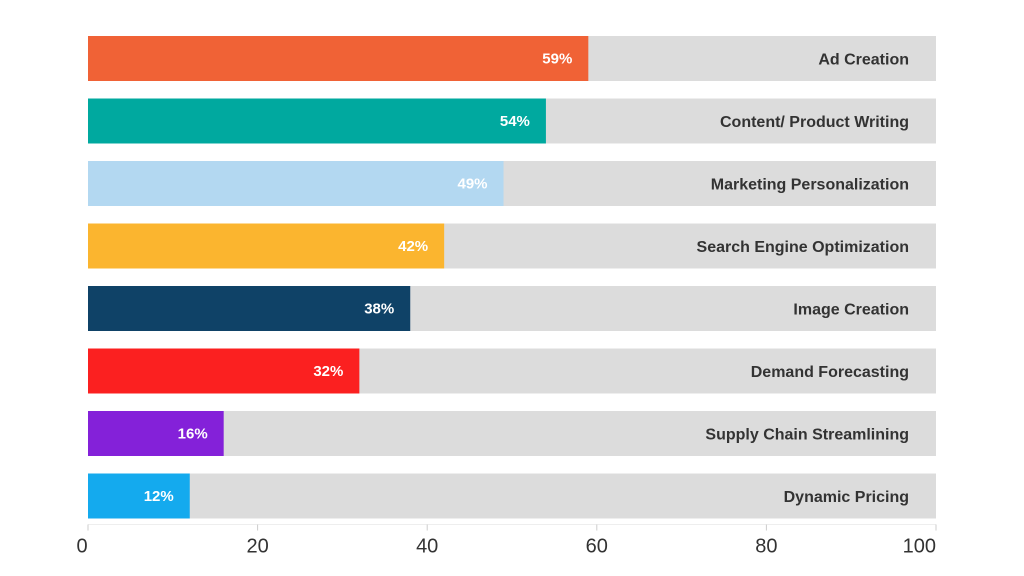 The width and height of the screenshot is (1024, 576). Describe the element at coordinates (81, 547) in the screenshot. I see `x-tick-label: 0` at that location.